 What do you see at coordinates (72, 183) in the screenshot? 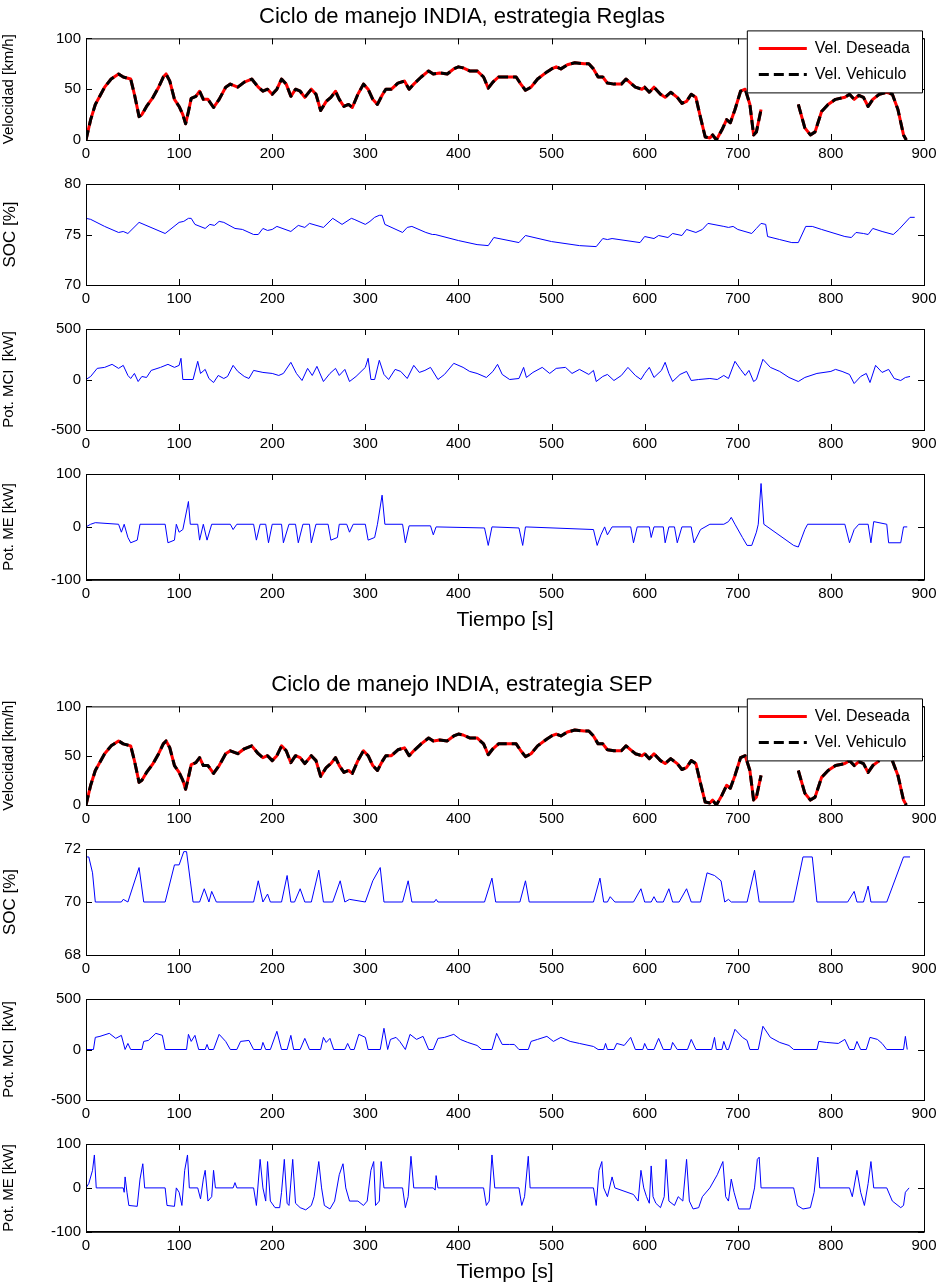
I see `y-tick-label: 80` at bounding box center [72, 183].